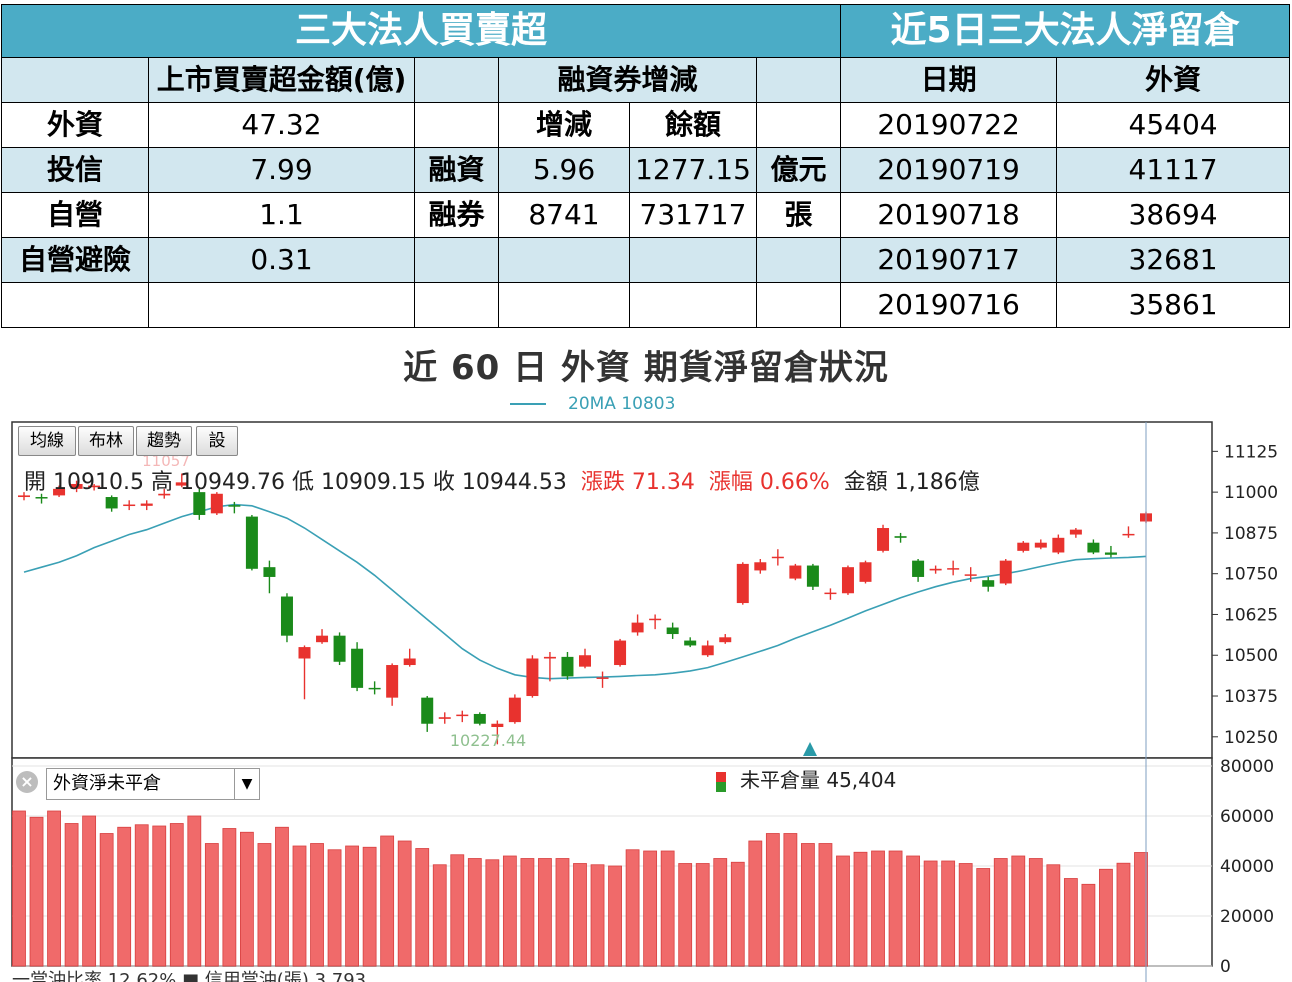 The height and width of the screenshot is (982, 1292). I want to click on price-tick-label: 10375, so click(1251, 697).